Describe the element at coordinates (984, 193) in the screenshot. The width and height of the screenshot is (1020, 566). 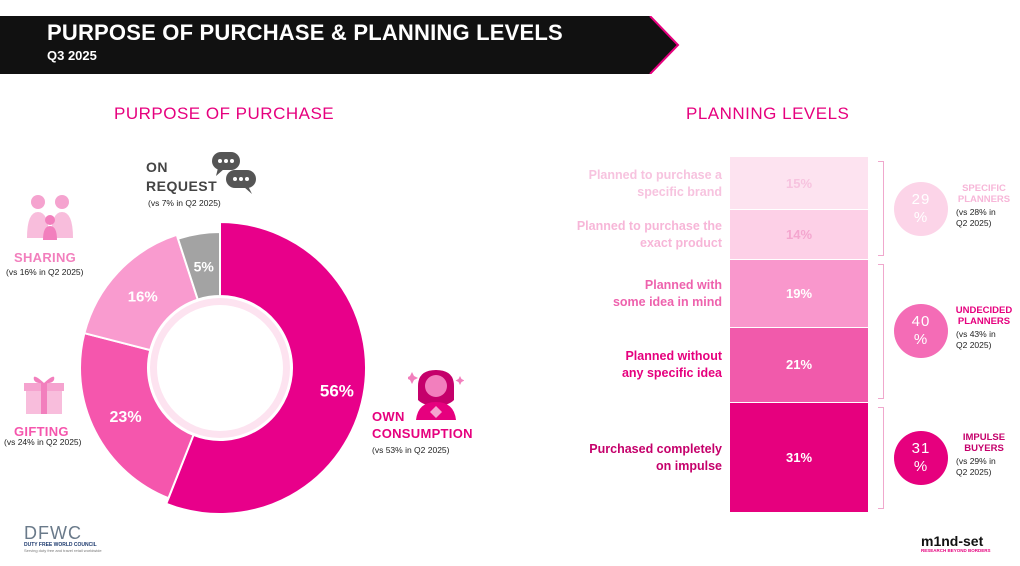
I see `group-title-1: SPECIFIC PLANNERS` at that location.